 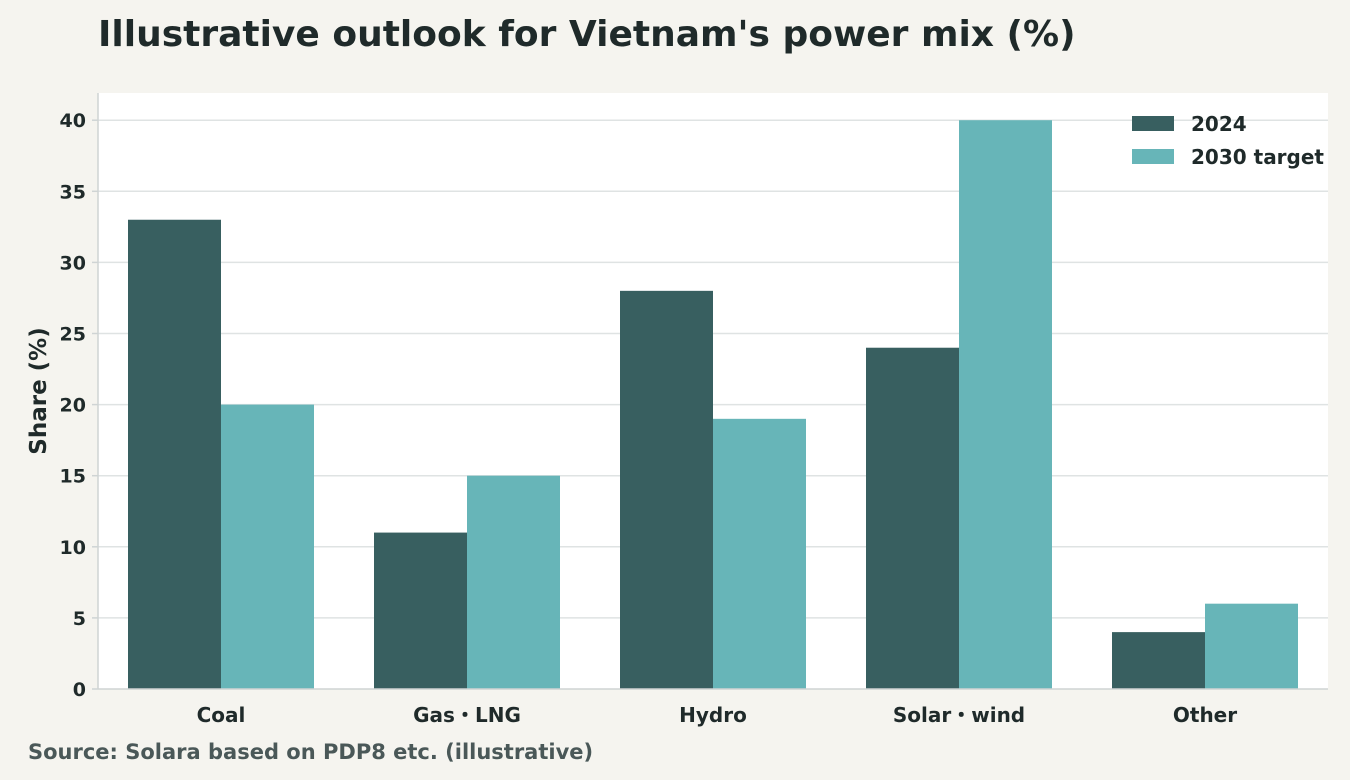 I want to click on legend-label: 2024, so click(x=1219, y=124).